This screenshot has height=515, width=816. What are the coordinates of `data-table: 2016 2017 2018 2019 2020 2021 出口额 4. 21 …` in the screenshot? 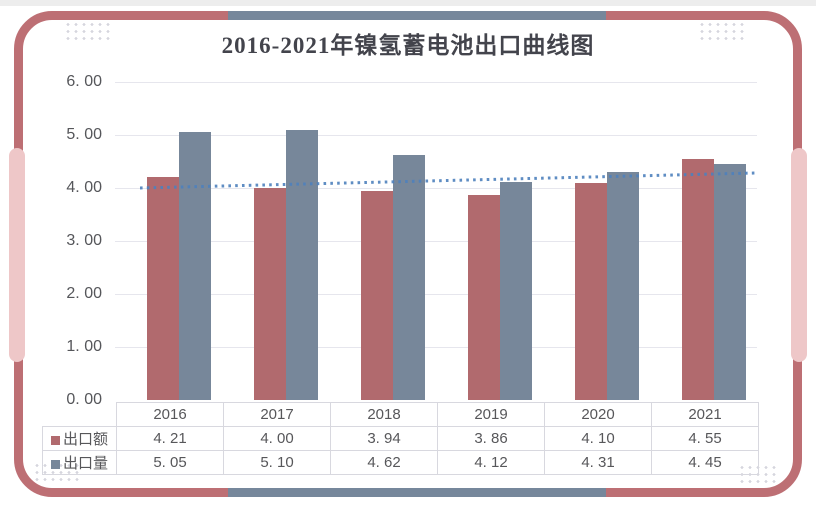 It's located at (400, 438).